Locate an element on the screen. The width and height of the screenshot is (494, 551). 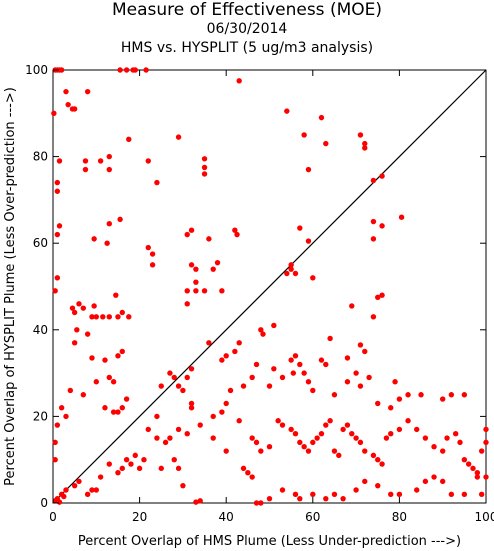
chart-subtitle-analysis: HMS vs. HYSPLIT (5 ug/m3 analysis) is located at coordinates (247, 48).